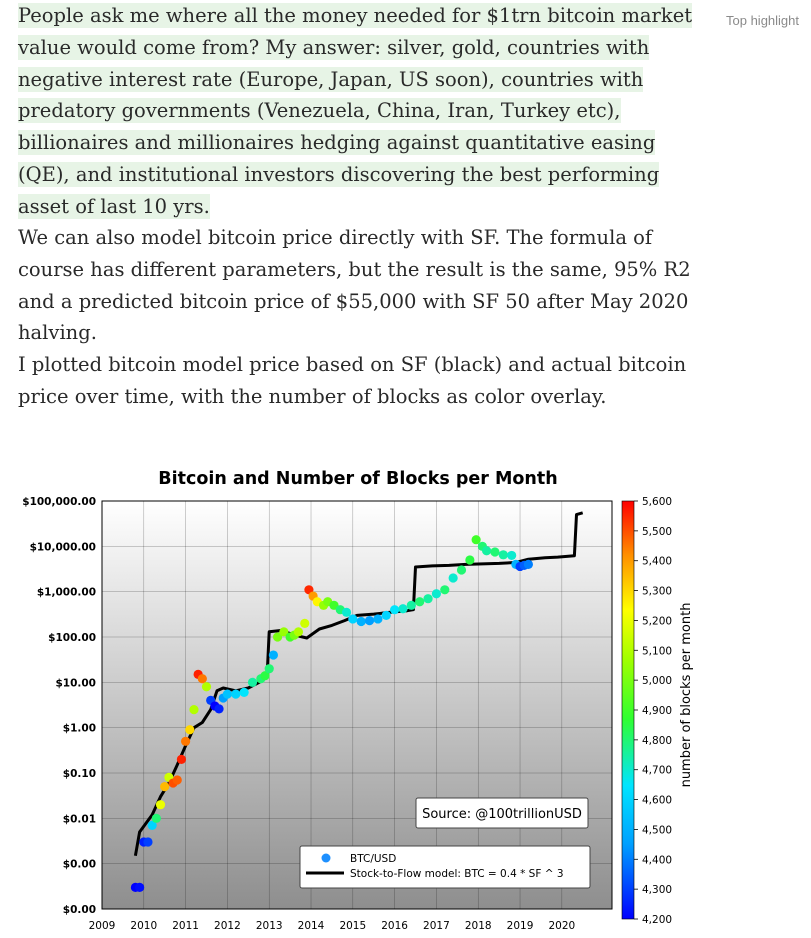 This screenshot has width=811, height=938. I want to click on top-highlight-label: Top highlight, so click(762, 20).